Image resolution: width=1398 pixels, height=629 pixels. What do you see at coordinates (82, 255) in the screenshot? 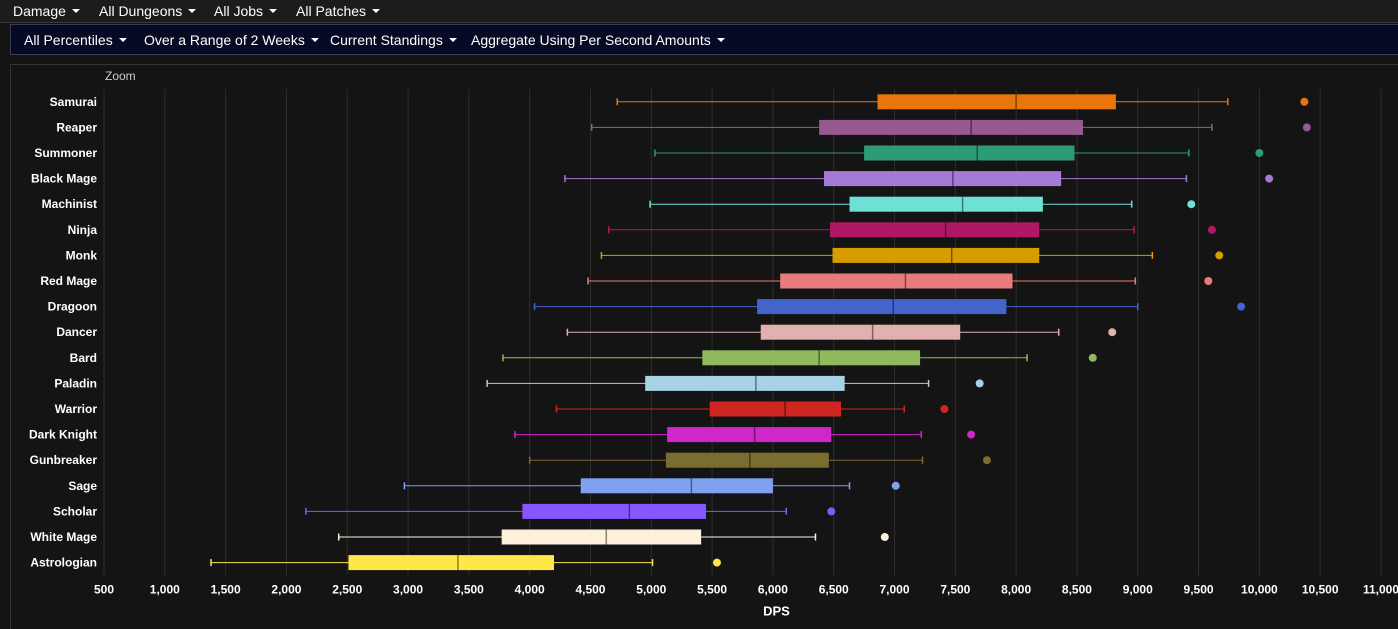
I see `job-label: Monk` at bounding box center [82, 255].